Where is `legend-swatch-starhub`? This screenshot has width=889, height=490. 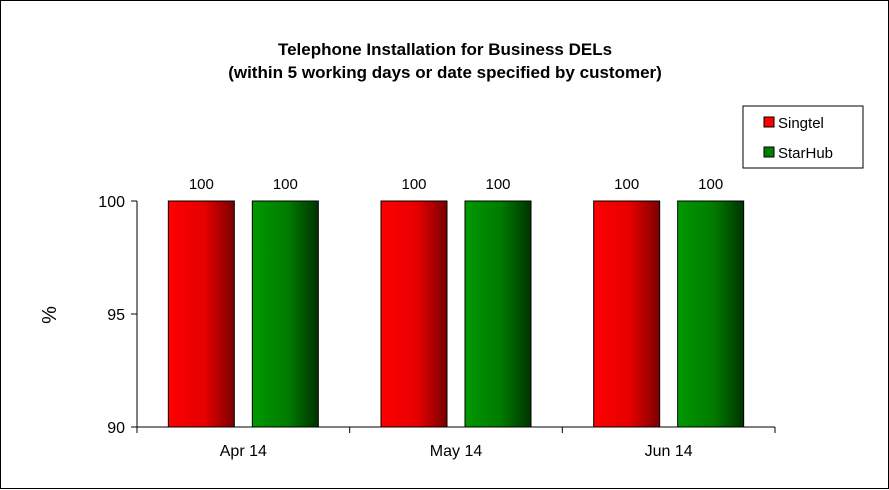 legend-swatch-starhub is located at coordinates (769, 152).